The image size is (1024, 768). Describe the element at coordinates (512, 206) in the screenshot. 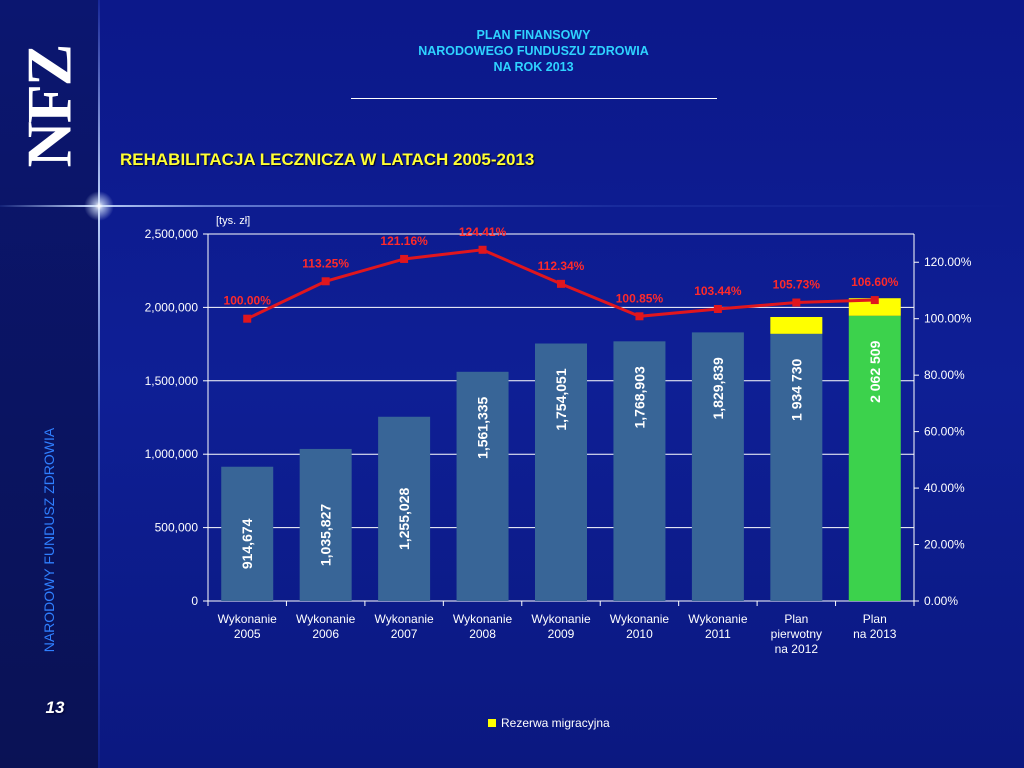

I see `decorative-horizontal-line` at that location.